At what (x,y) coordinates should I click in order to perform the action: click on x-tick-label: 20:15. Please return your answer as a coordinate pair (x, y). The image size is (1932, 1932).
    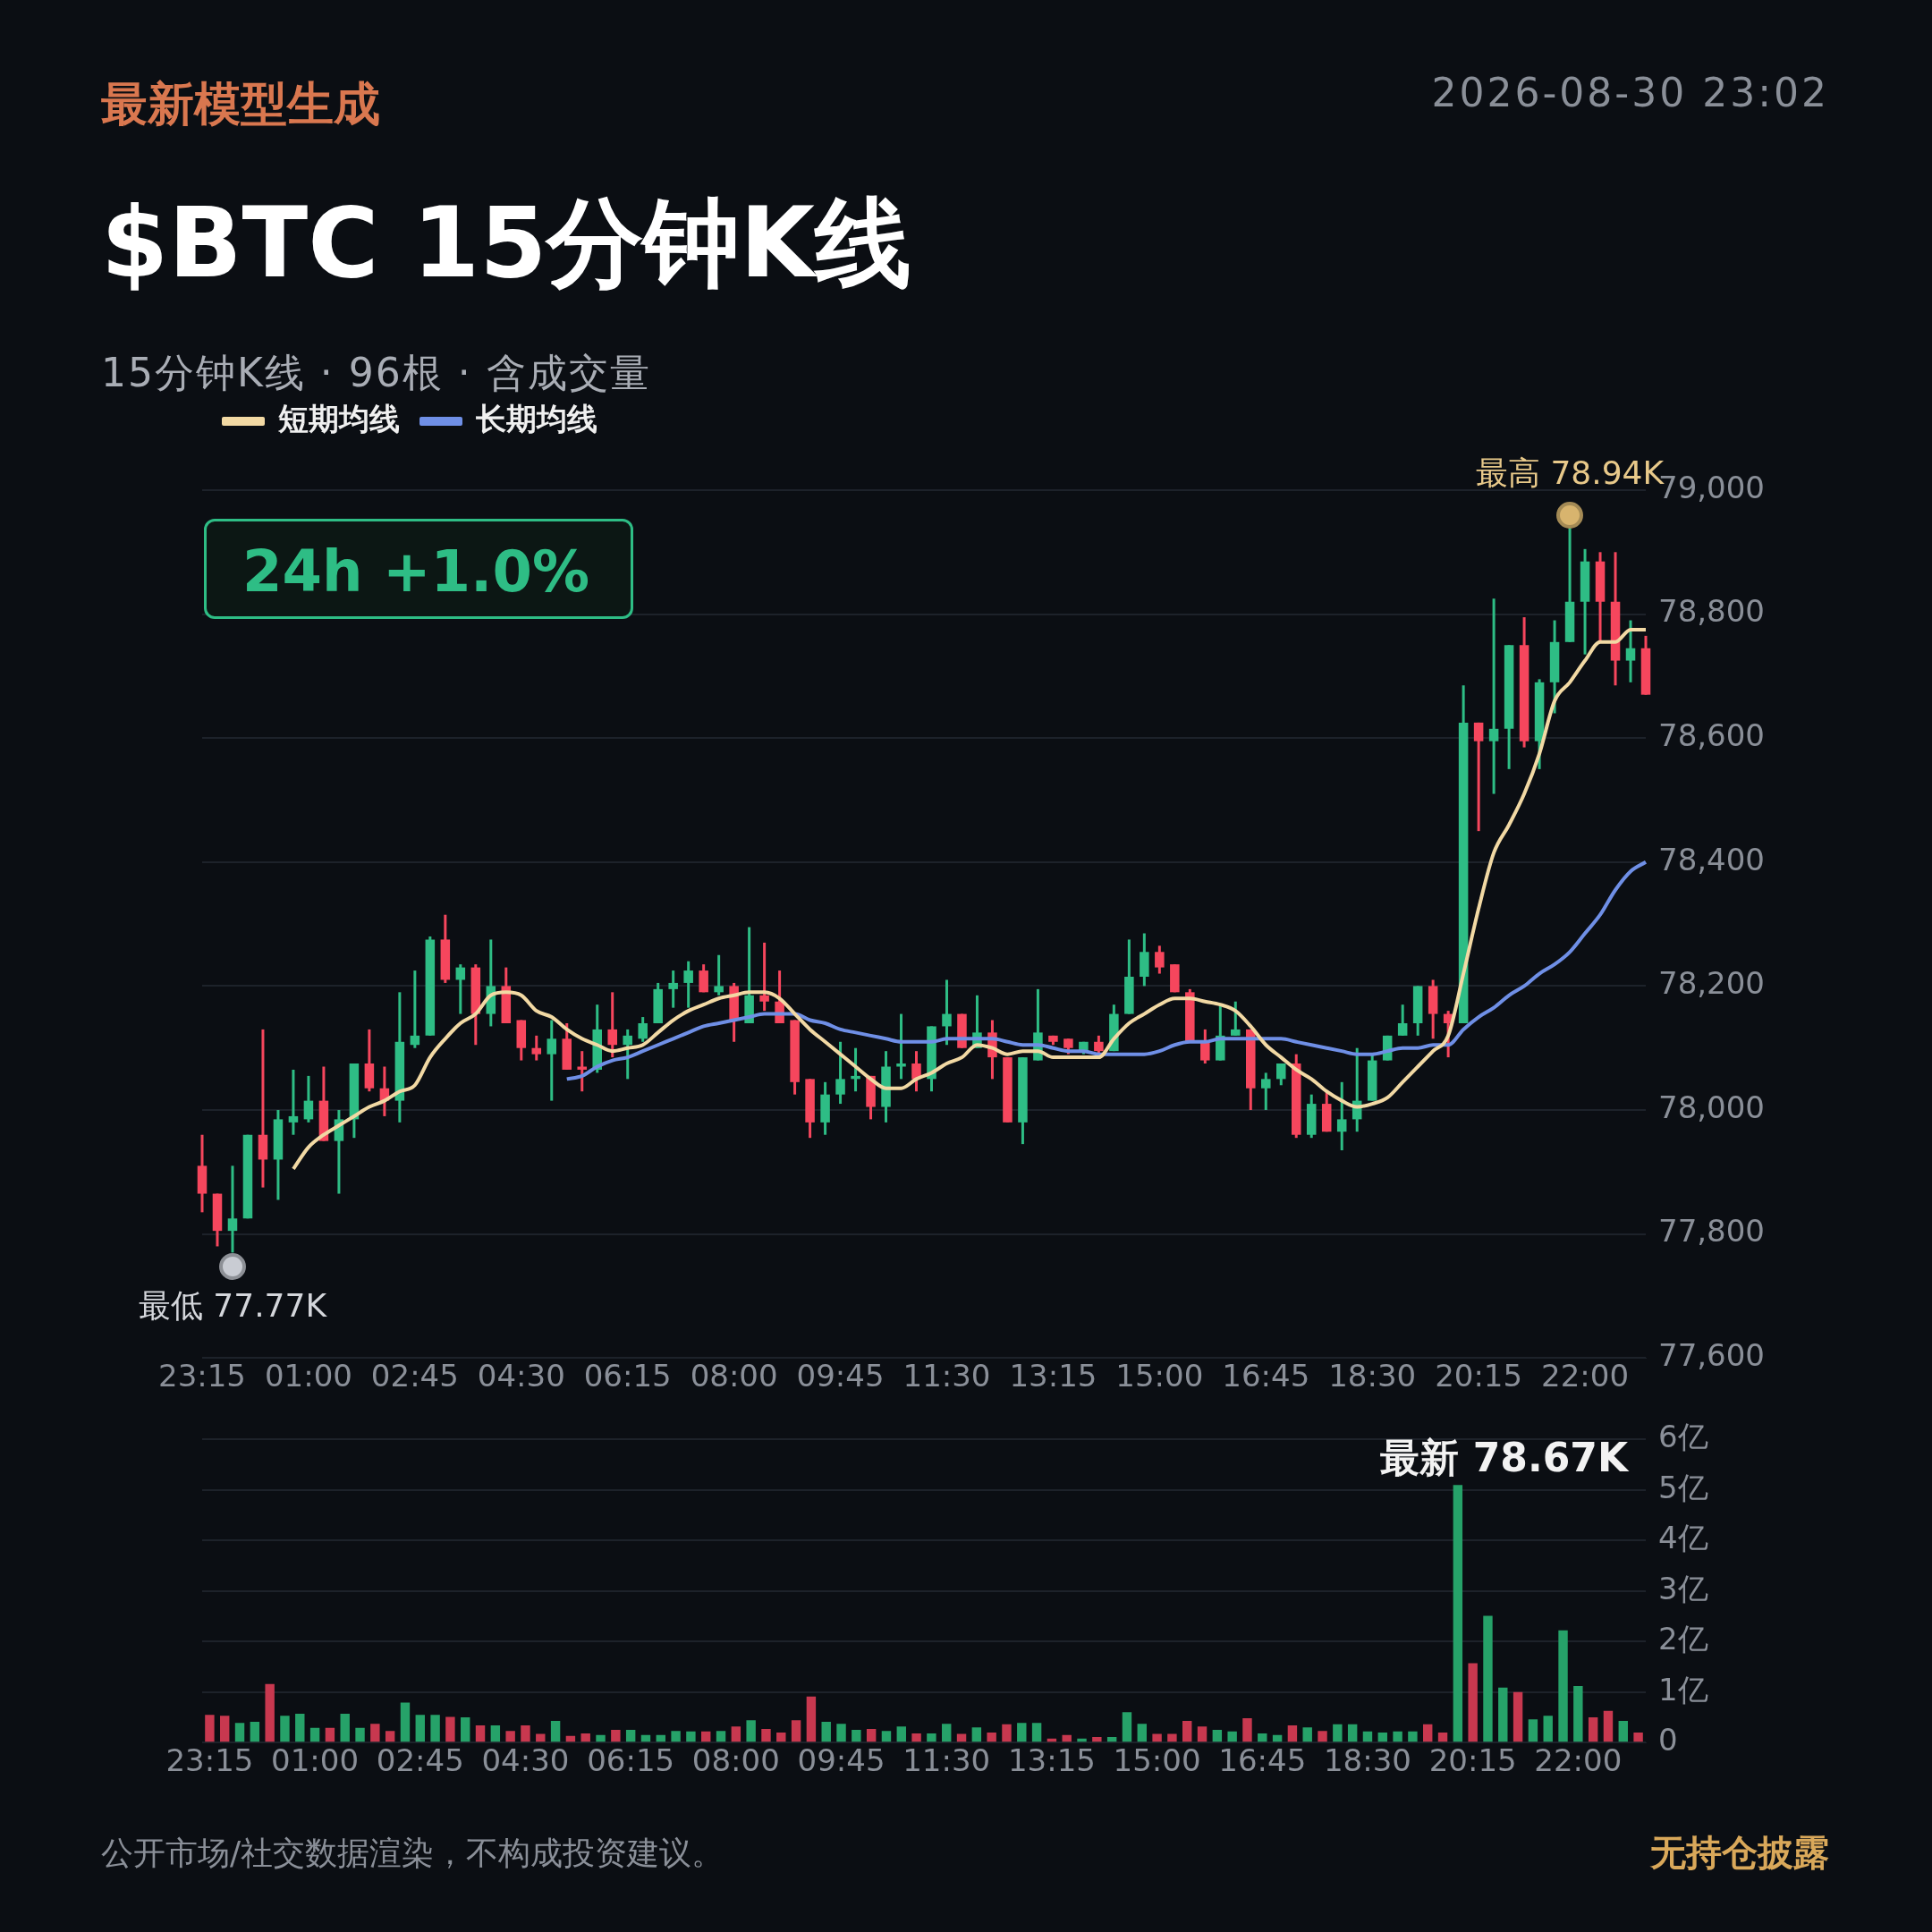
    Looking at the image, I should click on (1472, 1760).